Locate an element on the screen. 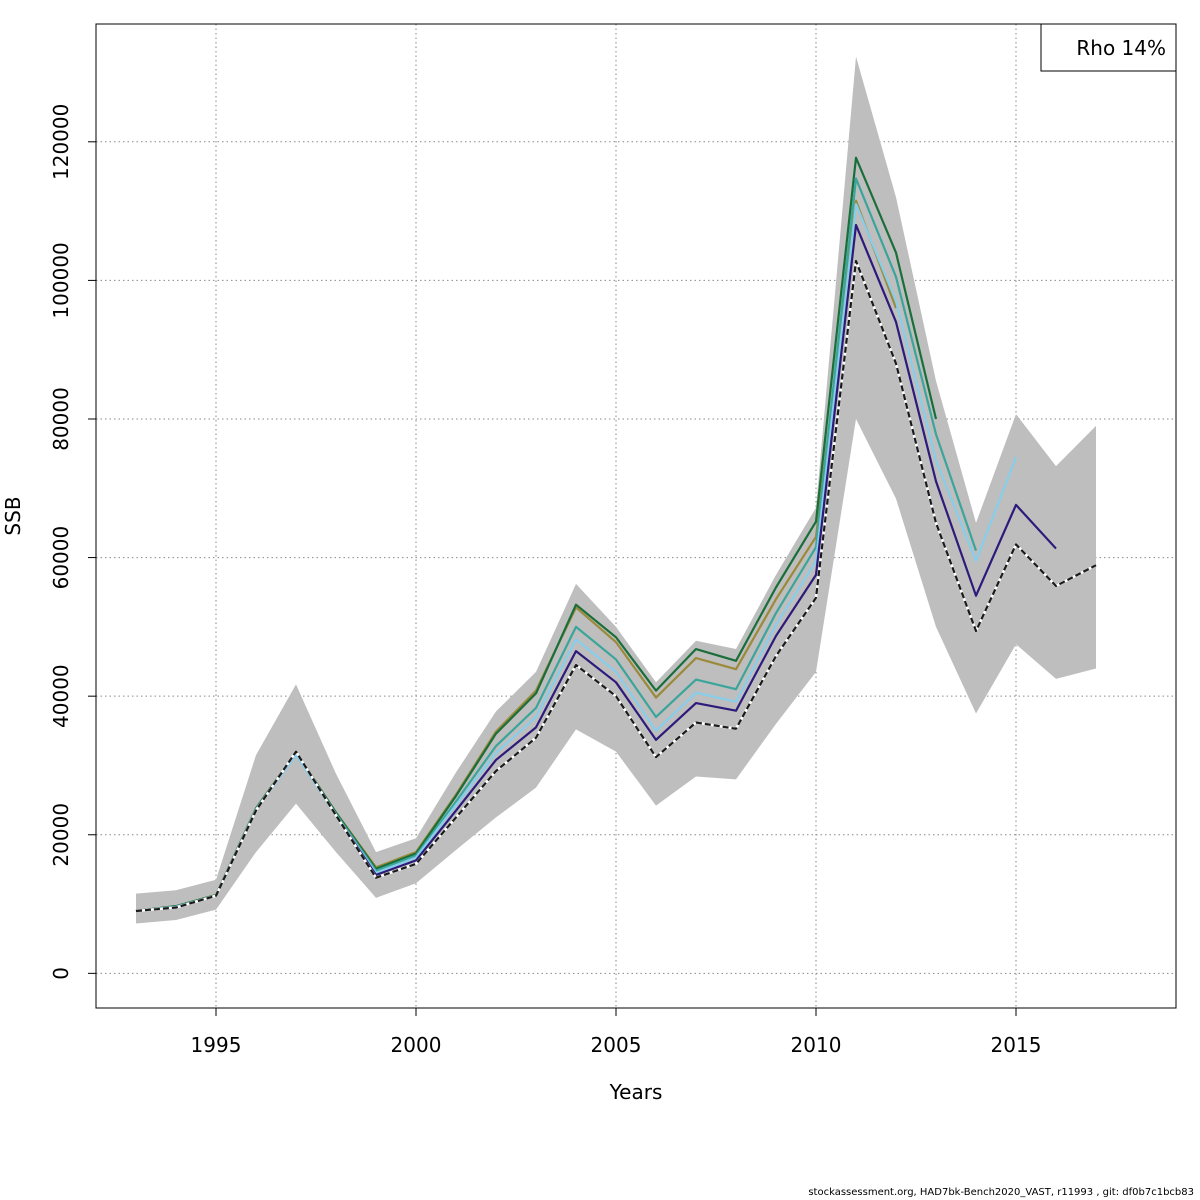 This screenshot has height=1200, width=1200. y-tick-label: 60000 is located at coordinates (61, 558).